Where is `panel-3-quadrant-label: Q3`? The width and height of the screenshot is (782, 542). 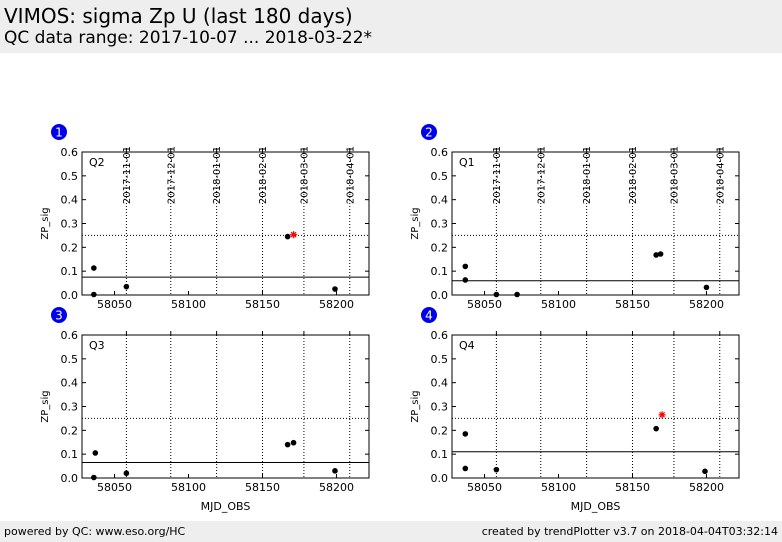
panel-3-quadrant-label: Q3 is located at coordinates (97, 345).